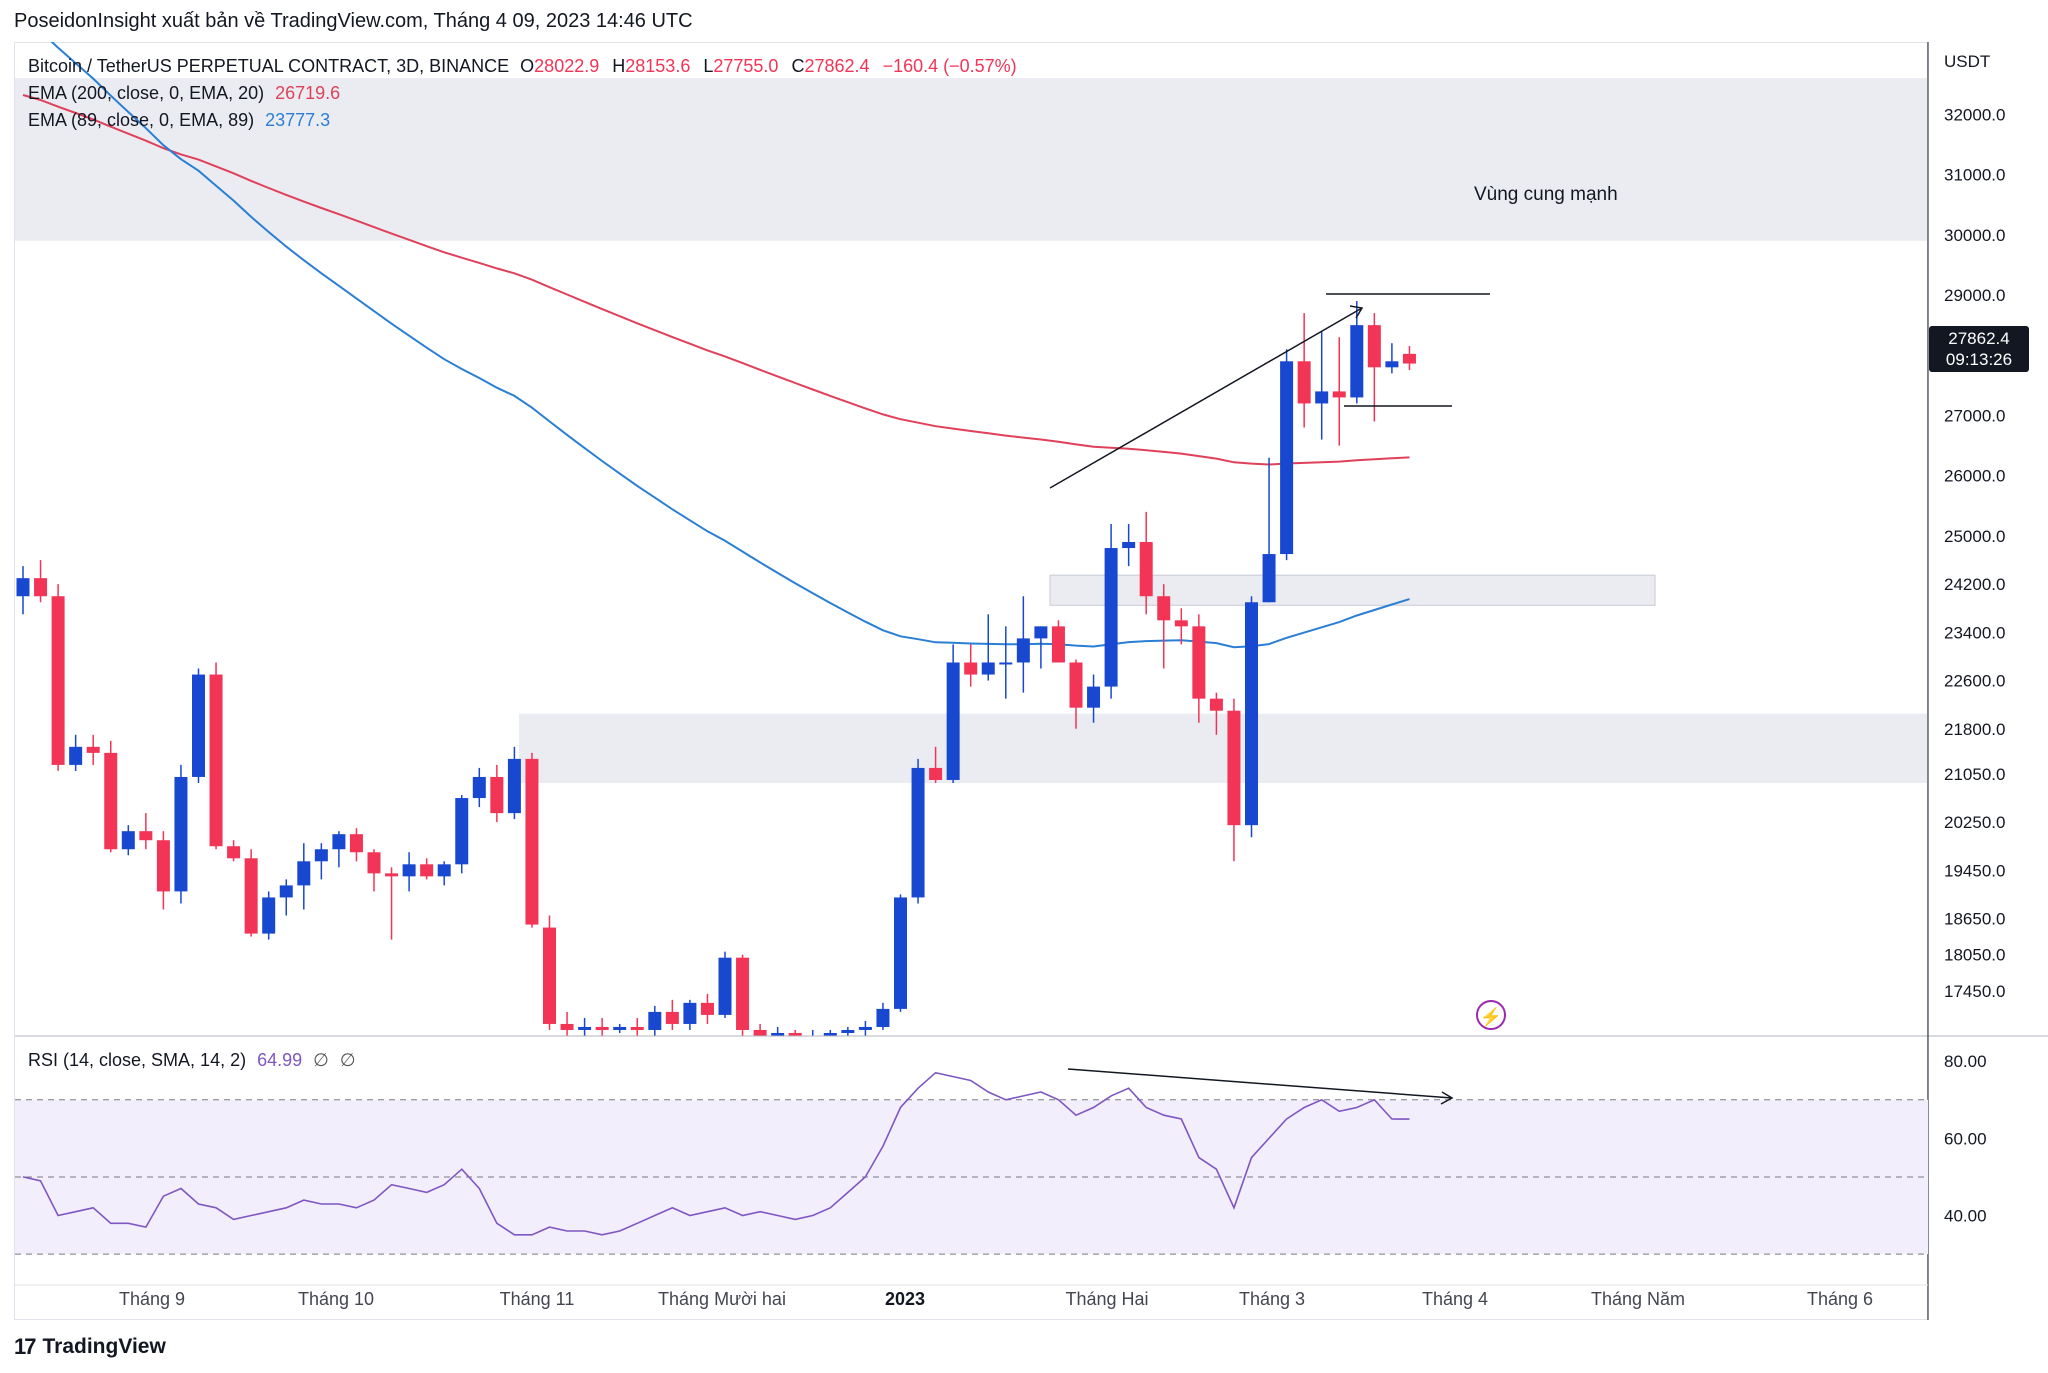 The width and height of the screenshot is (2048, 1373). What do you see at coordinates (1974, 991) in the screenshot?
I see `price-tick-label: 17450.0` at bounding box center [1974, 991].